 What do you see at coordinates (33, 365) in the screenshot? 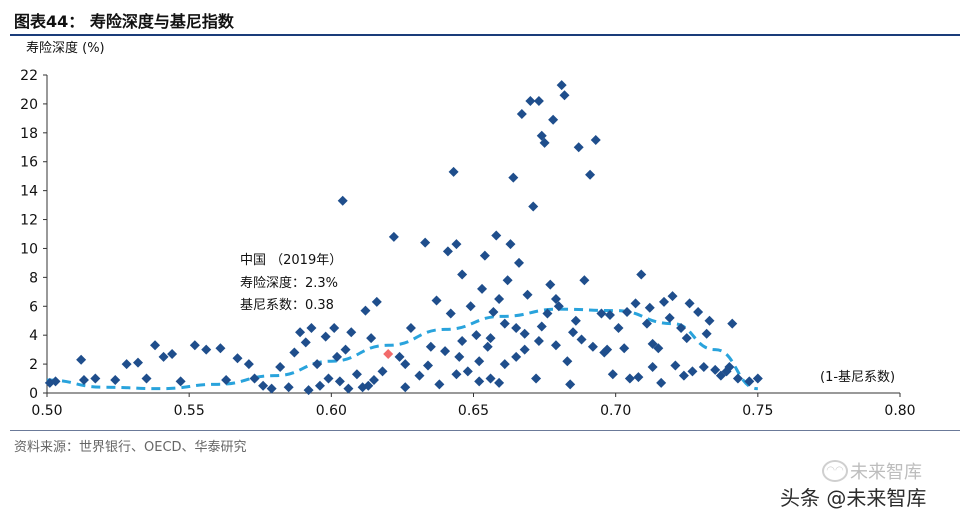
I see `y-tick-label: 2` at bounding box center [33, 365].